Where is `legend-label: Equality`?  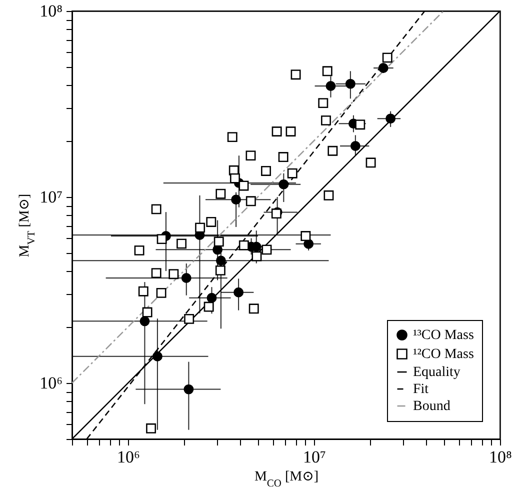
legend-label: Equality is located at coordinates (436, 372).